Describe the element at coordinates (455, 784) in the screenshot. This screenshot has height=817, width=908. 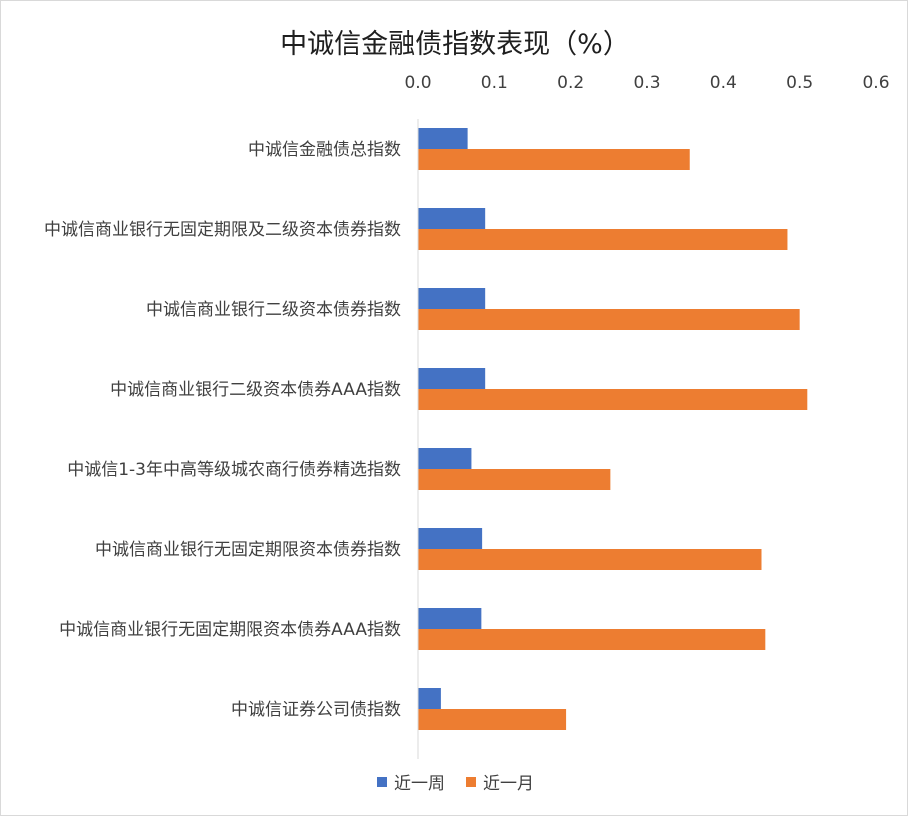
I see `legend: 近一周 近一月` at that location.